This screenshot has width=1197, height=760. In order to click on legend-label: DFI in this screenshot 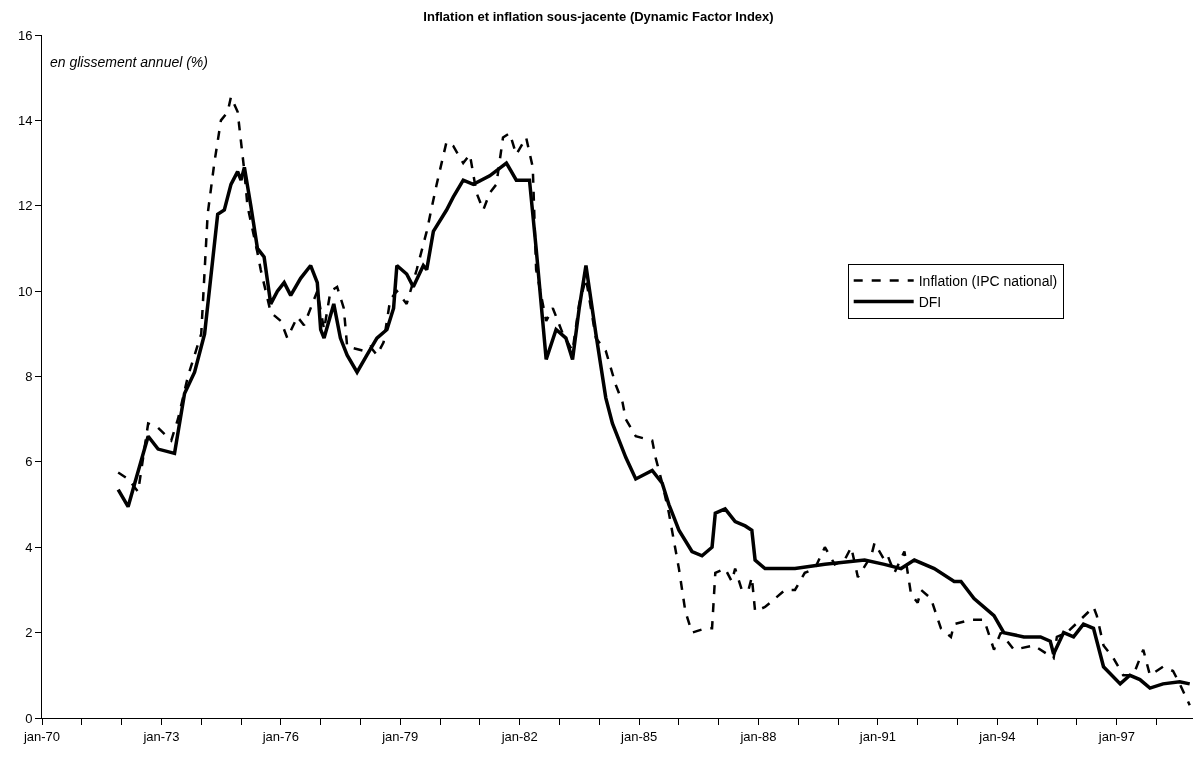, I will do `click(930, 302)`.